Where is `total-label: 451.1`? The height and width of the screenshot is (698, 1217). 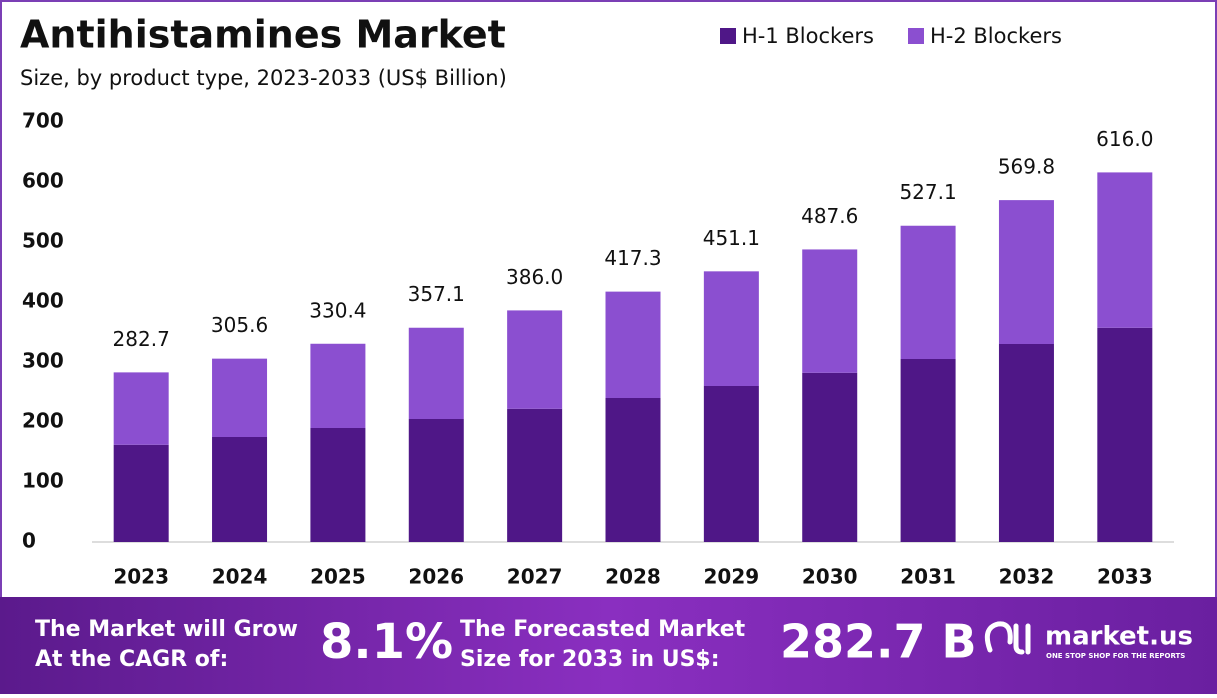
total-label: 451.1 is located at coordinates (731, 238).